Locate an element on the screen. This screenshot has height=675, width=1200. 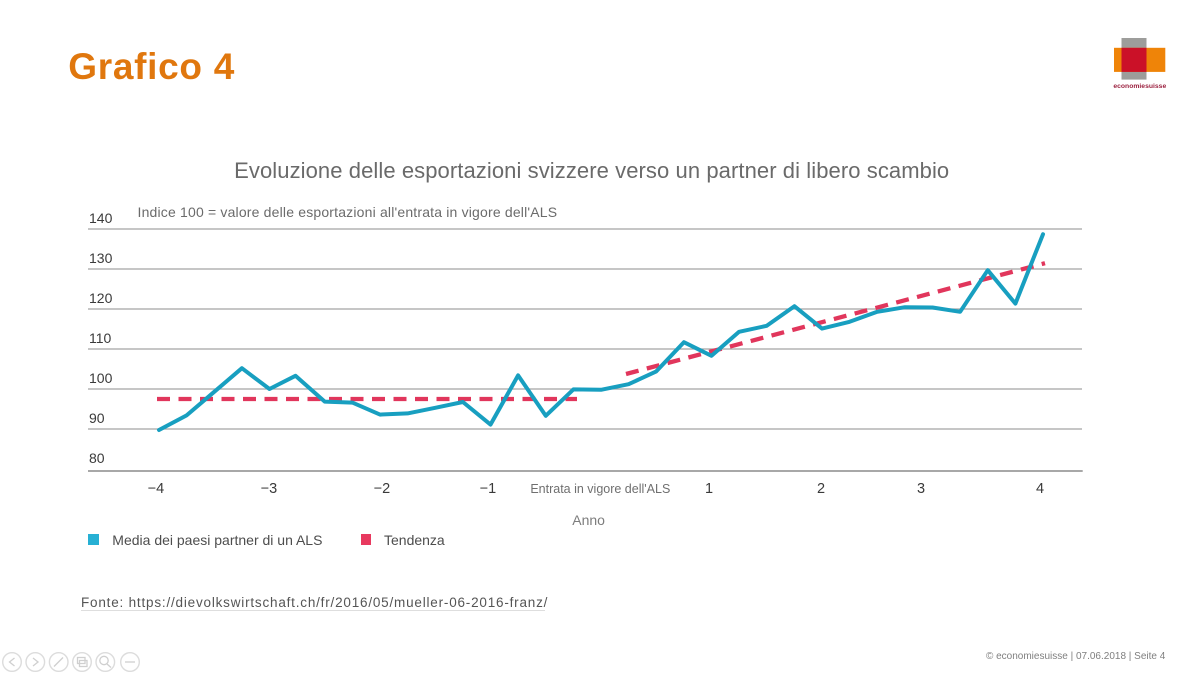
svg-text: economiesuisse is located at coordinates (1139, 86).